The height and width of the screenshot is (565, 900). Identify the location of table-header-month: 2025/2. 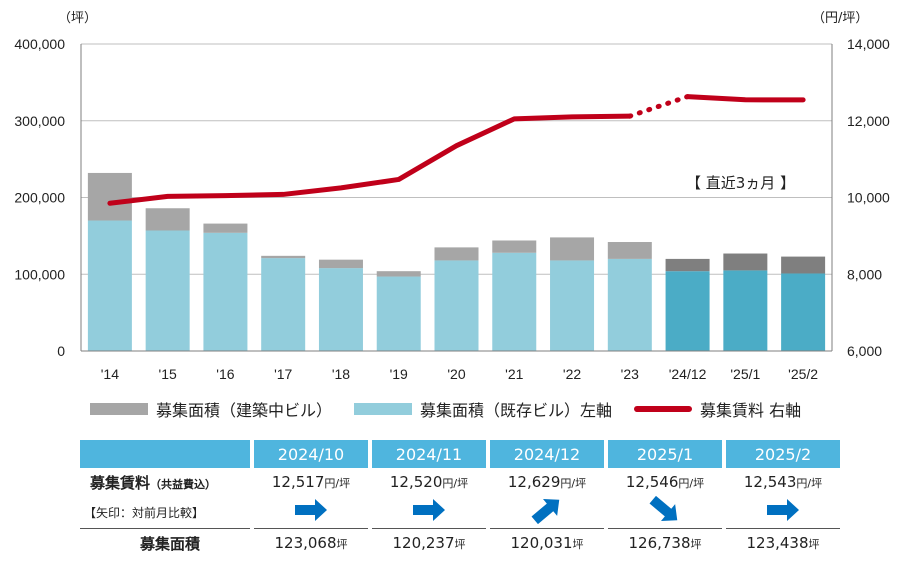
(781, 454).